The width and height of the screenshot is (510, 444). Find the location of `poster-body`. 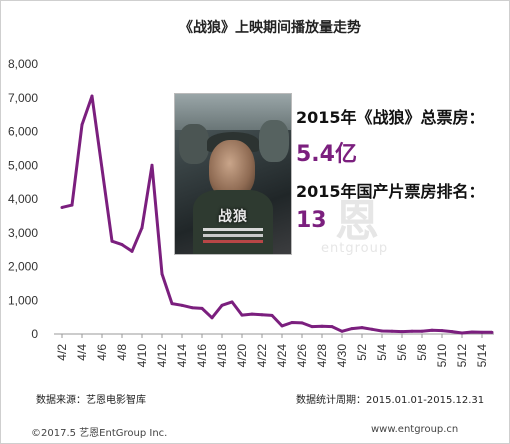

poster-body is located at coordinates (233, 222).